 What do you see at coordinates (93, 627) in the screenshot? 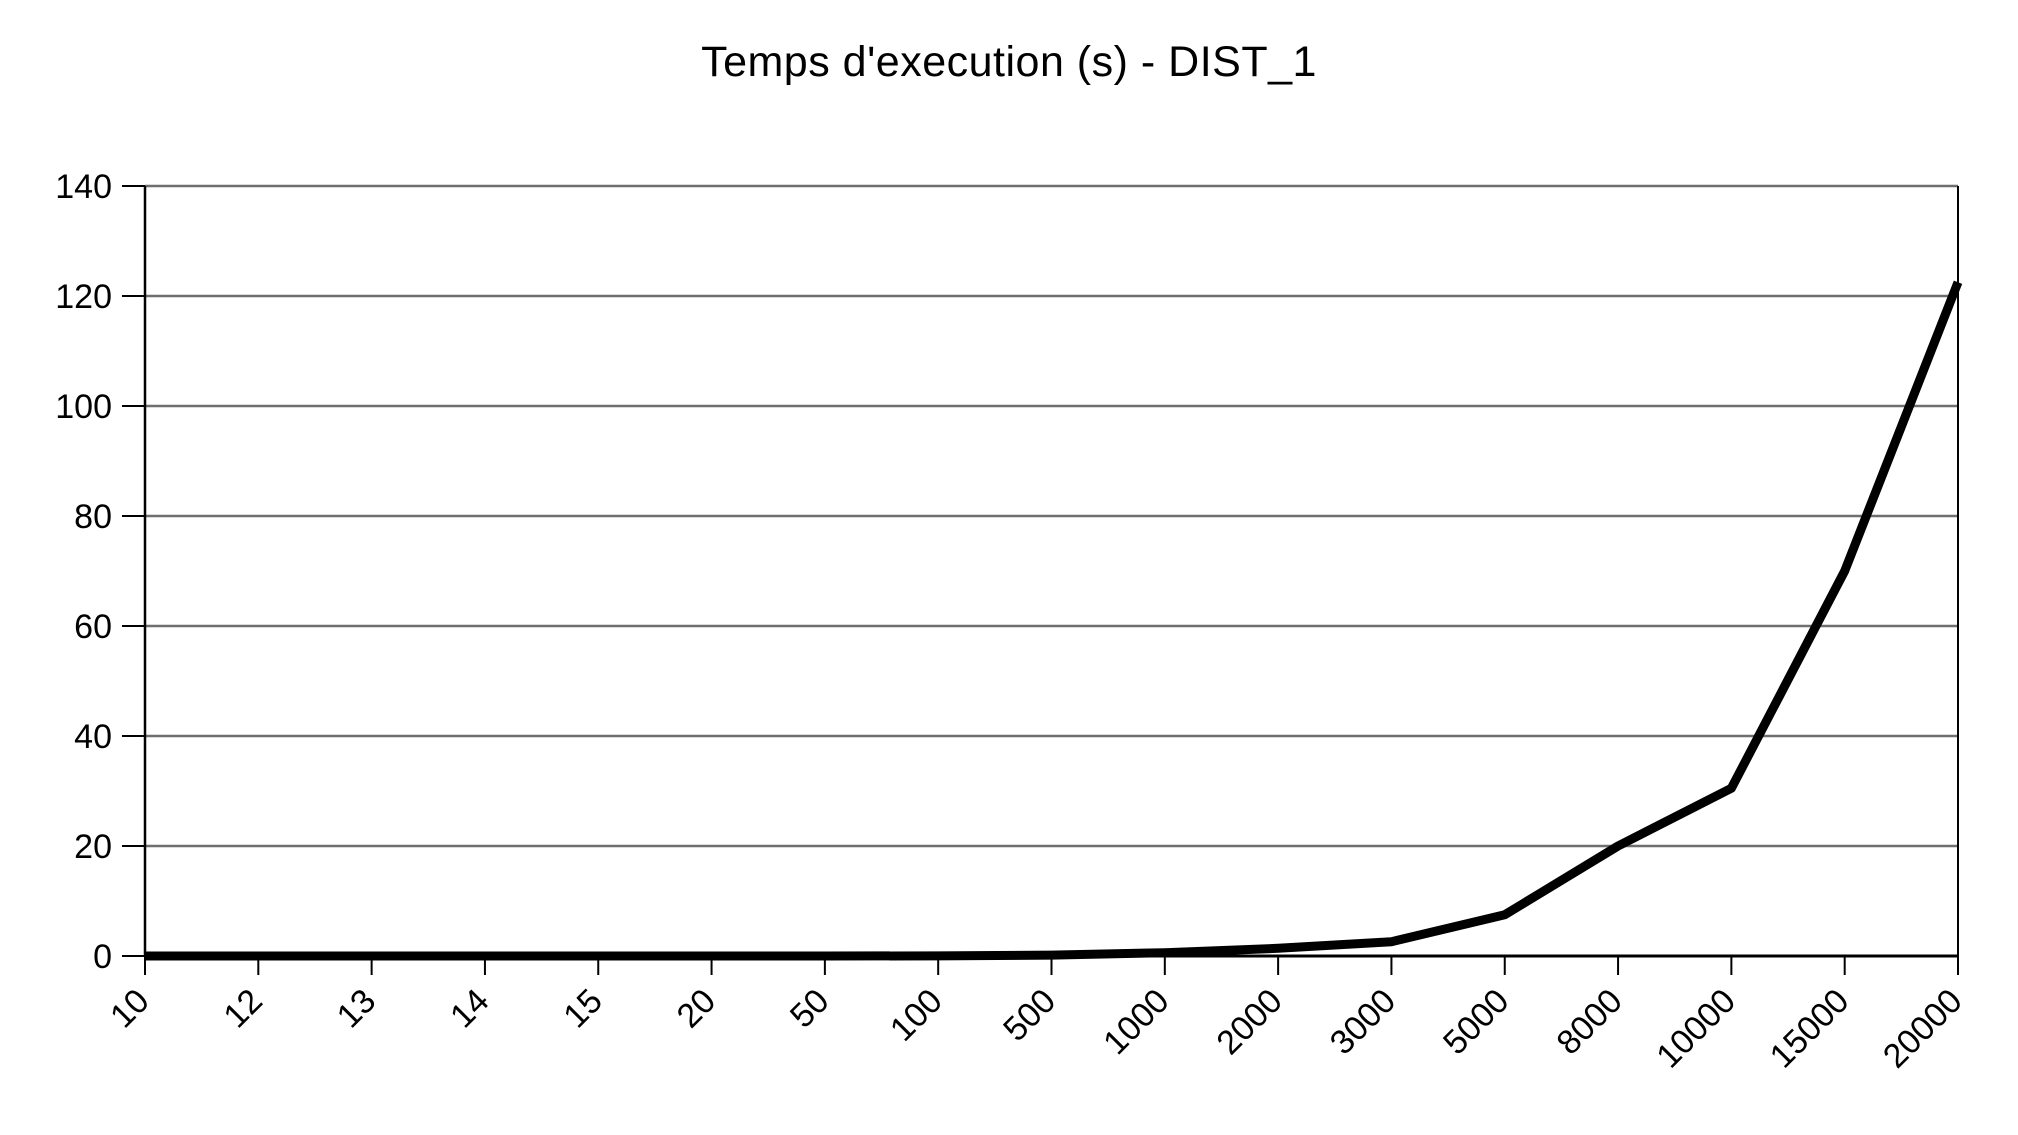
I see `y-tick-label: 60` at bounding box center [93, 627].